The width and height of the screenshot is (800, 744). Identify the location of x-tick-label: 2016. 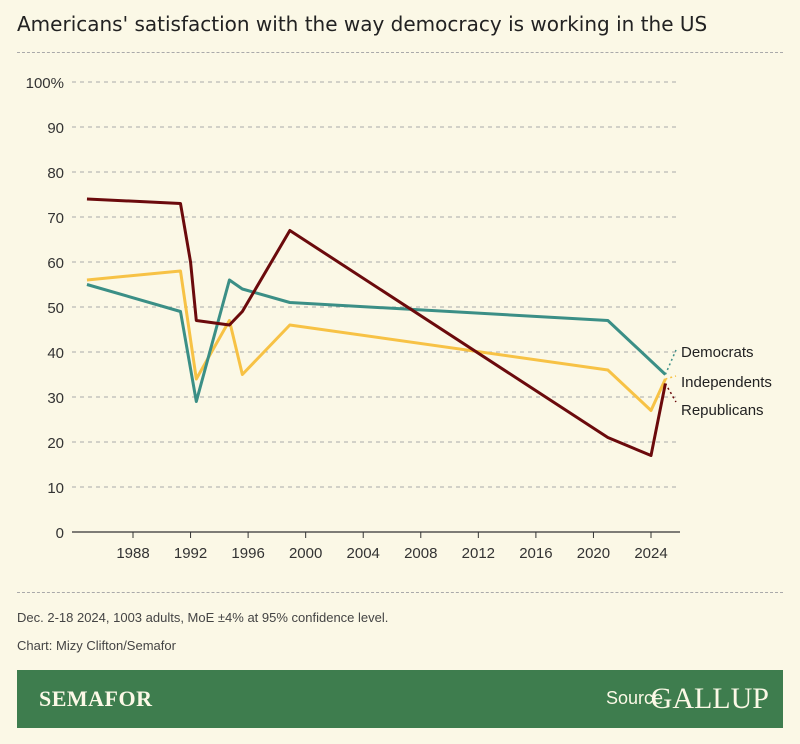
(535, 553).